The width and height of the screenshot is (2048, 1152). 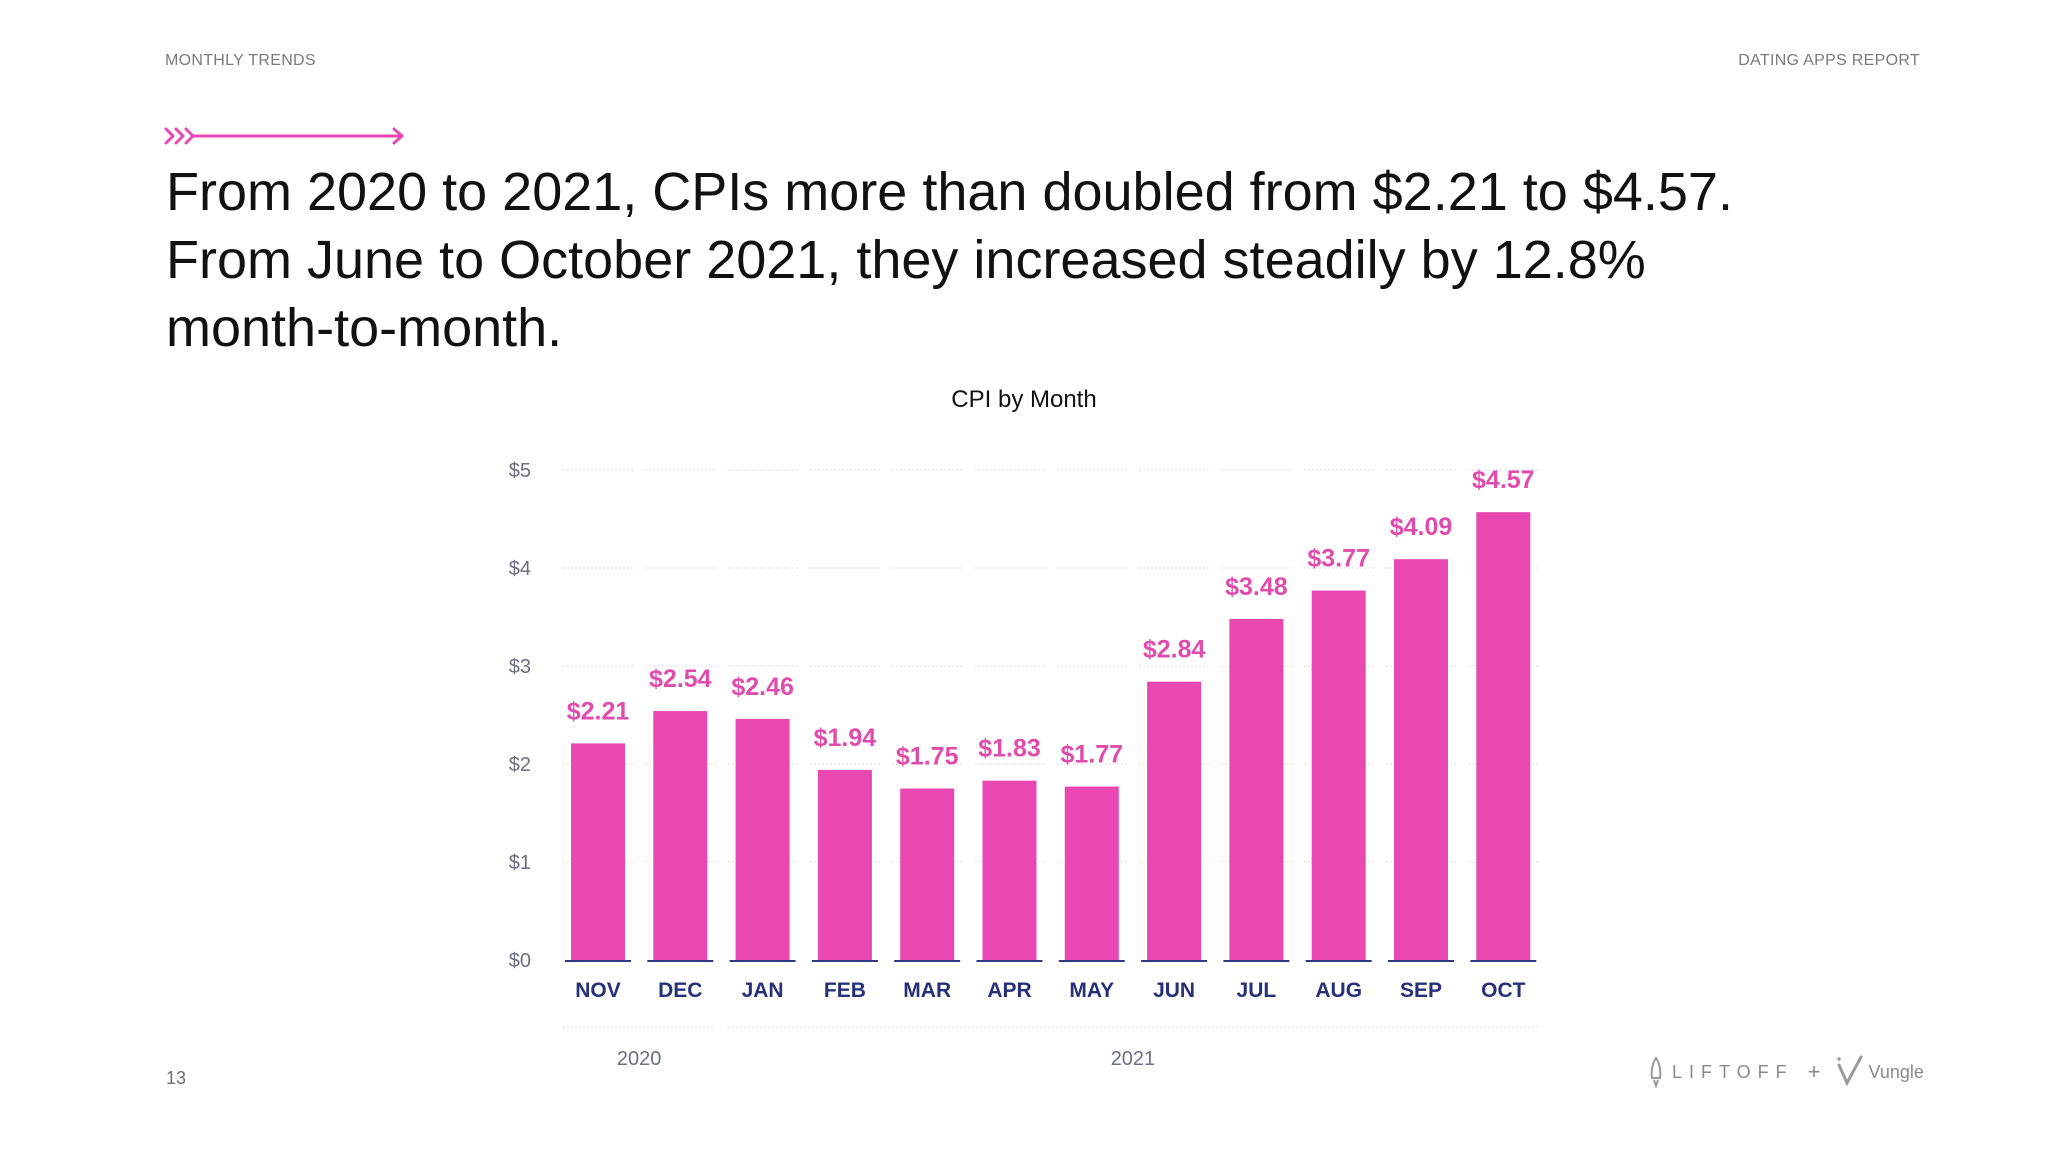 What do you see at coordinates (639, 1059) in the screenshot?
I see `year-label: 2020` at bounding box center [639, 1059].